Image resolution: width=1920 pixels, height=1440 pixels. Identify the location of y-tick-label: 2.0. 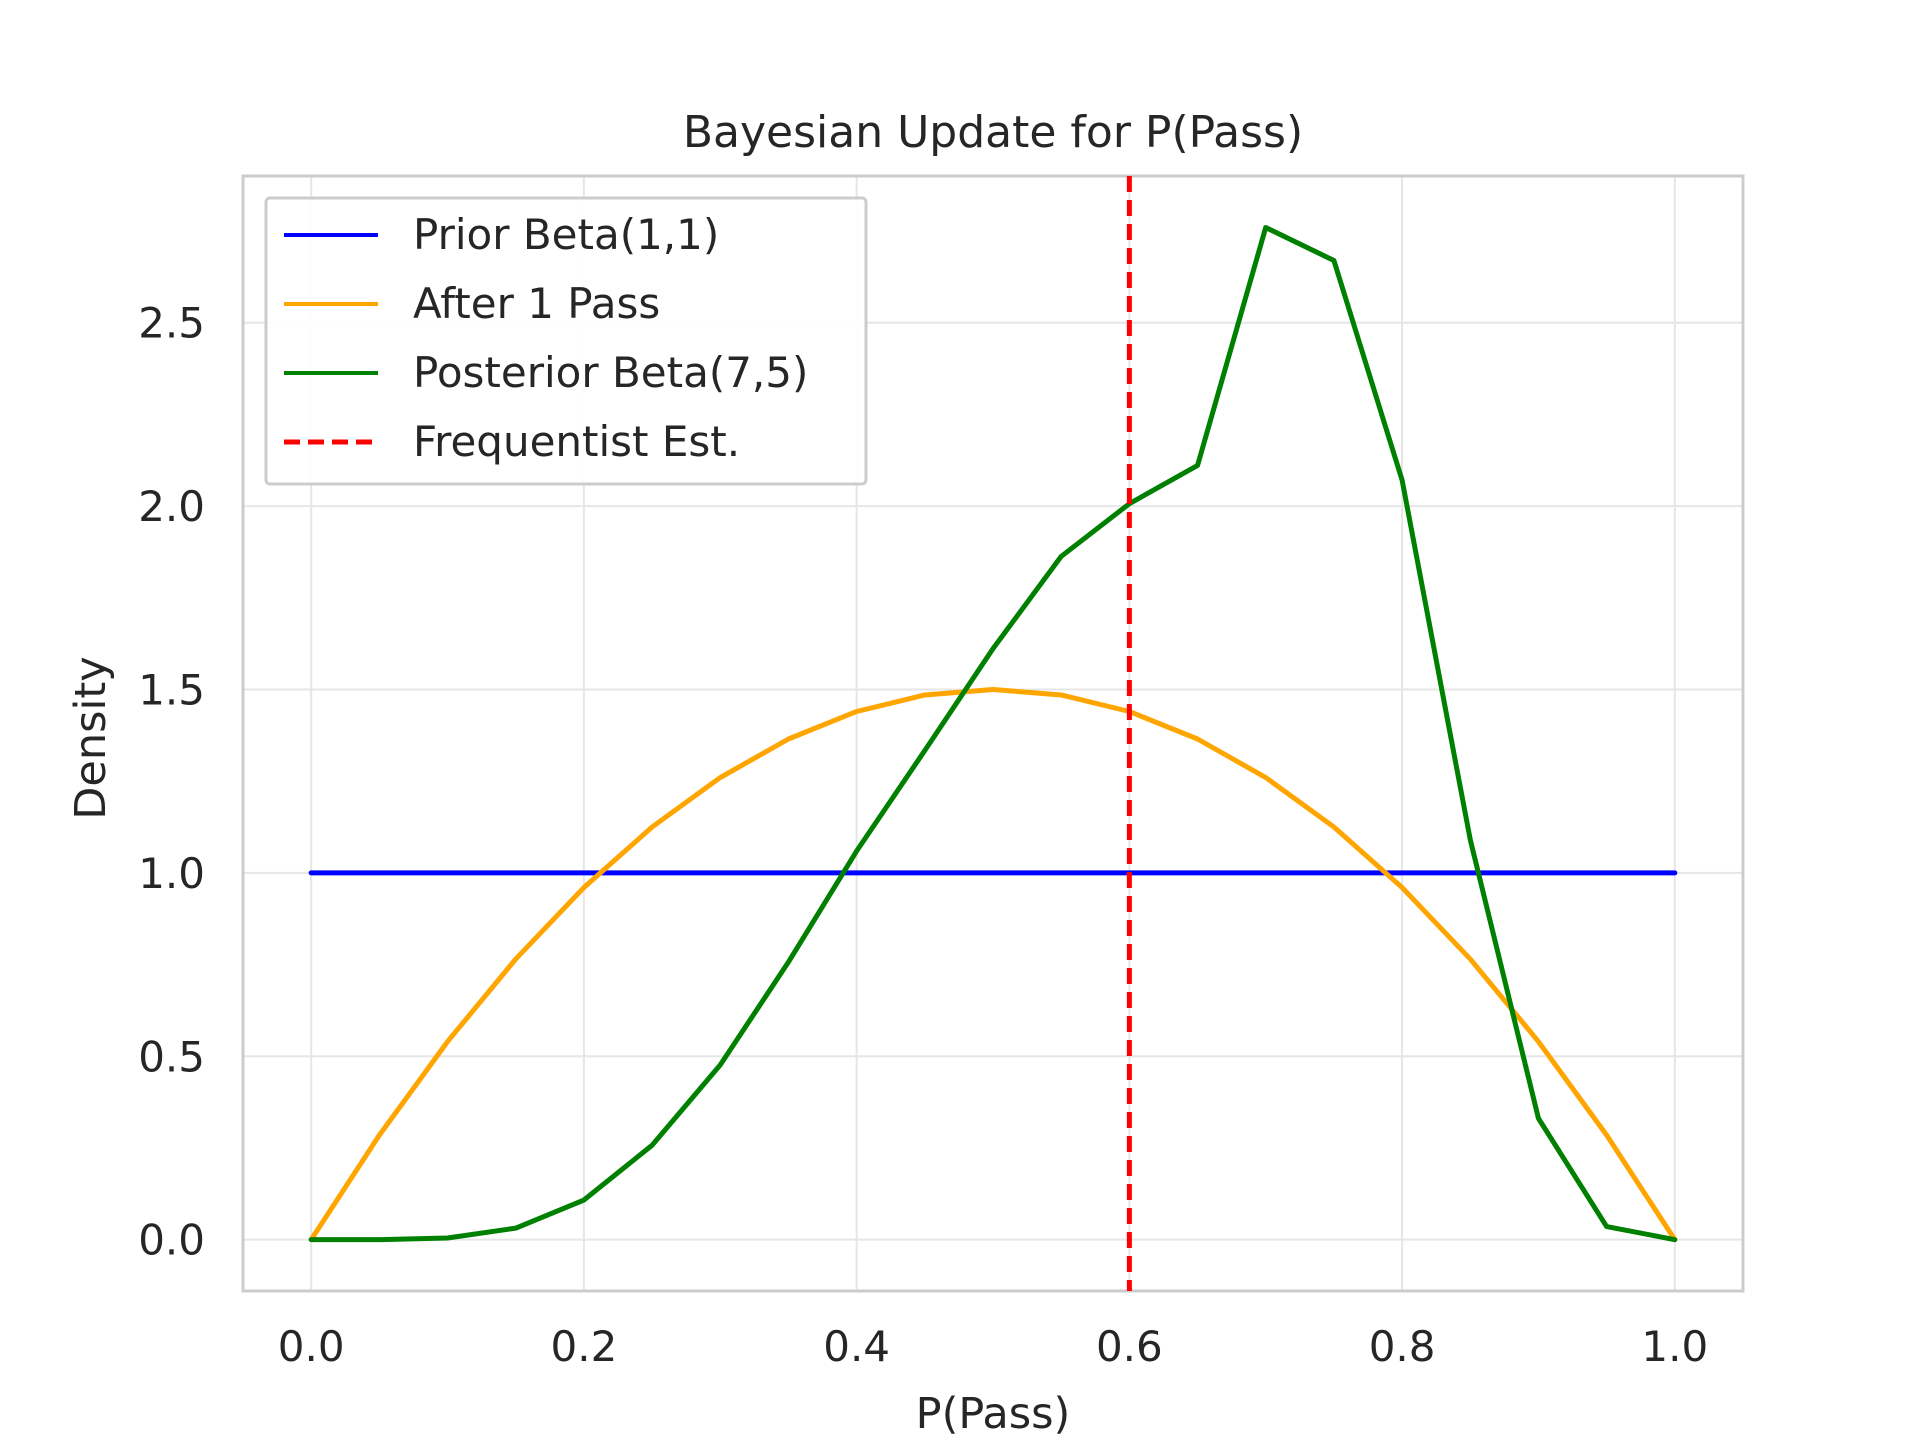
(171, 506).